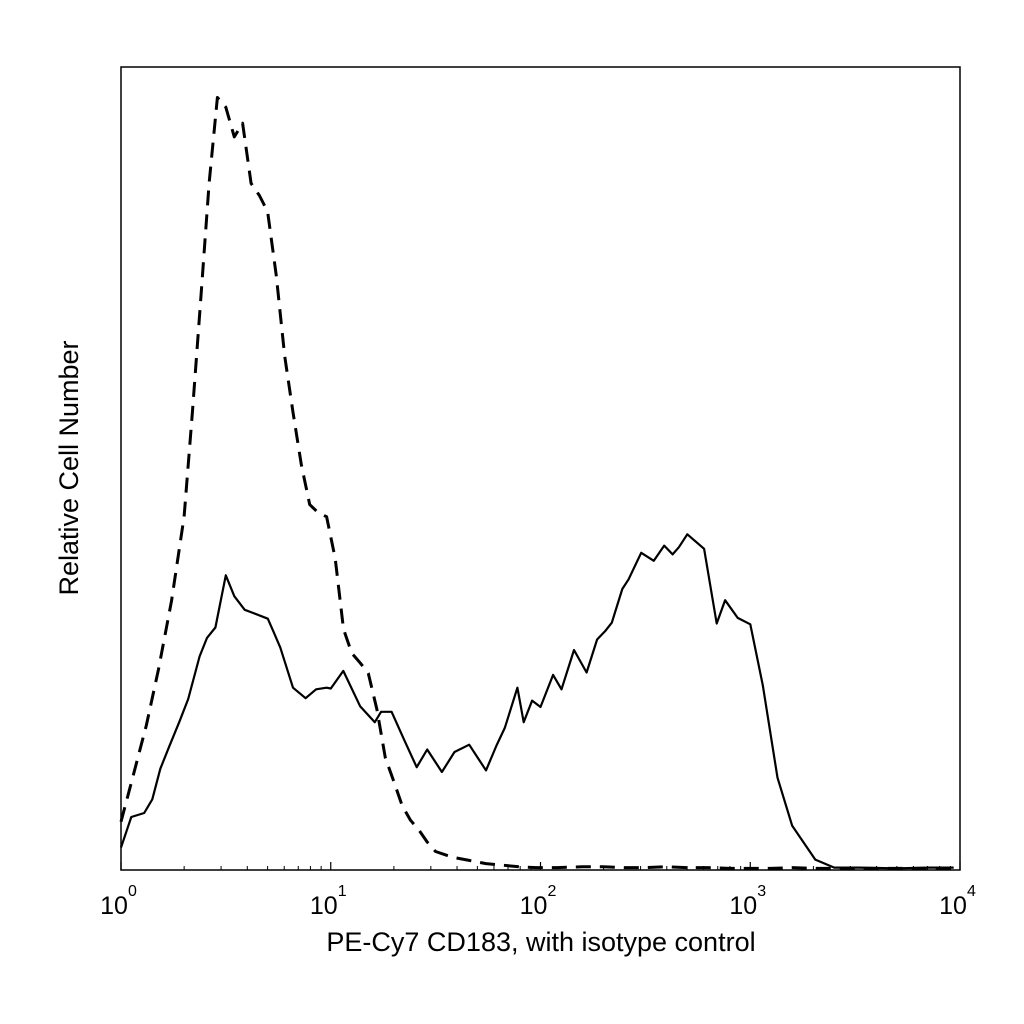 This screenshot has height=1024, width=1024. I want to click on x-tick-exponent: 0, so click(132, 891).